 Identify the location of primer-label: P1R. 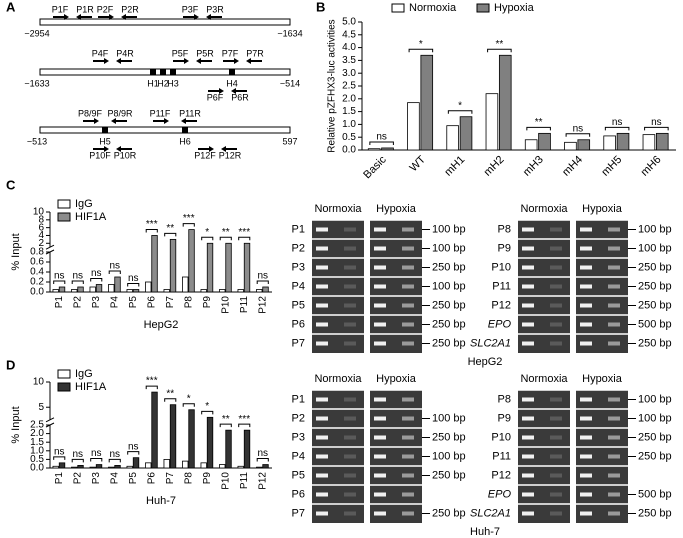
(85, 9).